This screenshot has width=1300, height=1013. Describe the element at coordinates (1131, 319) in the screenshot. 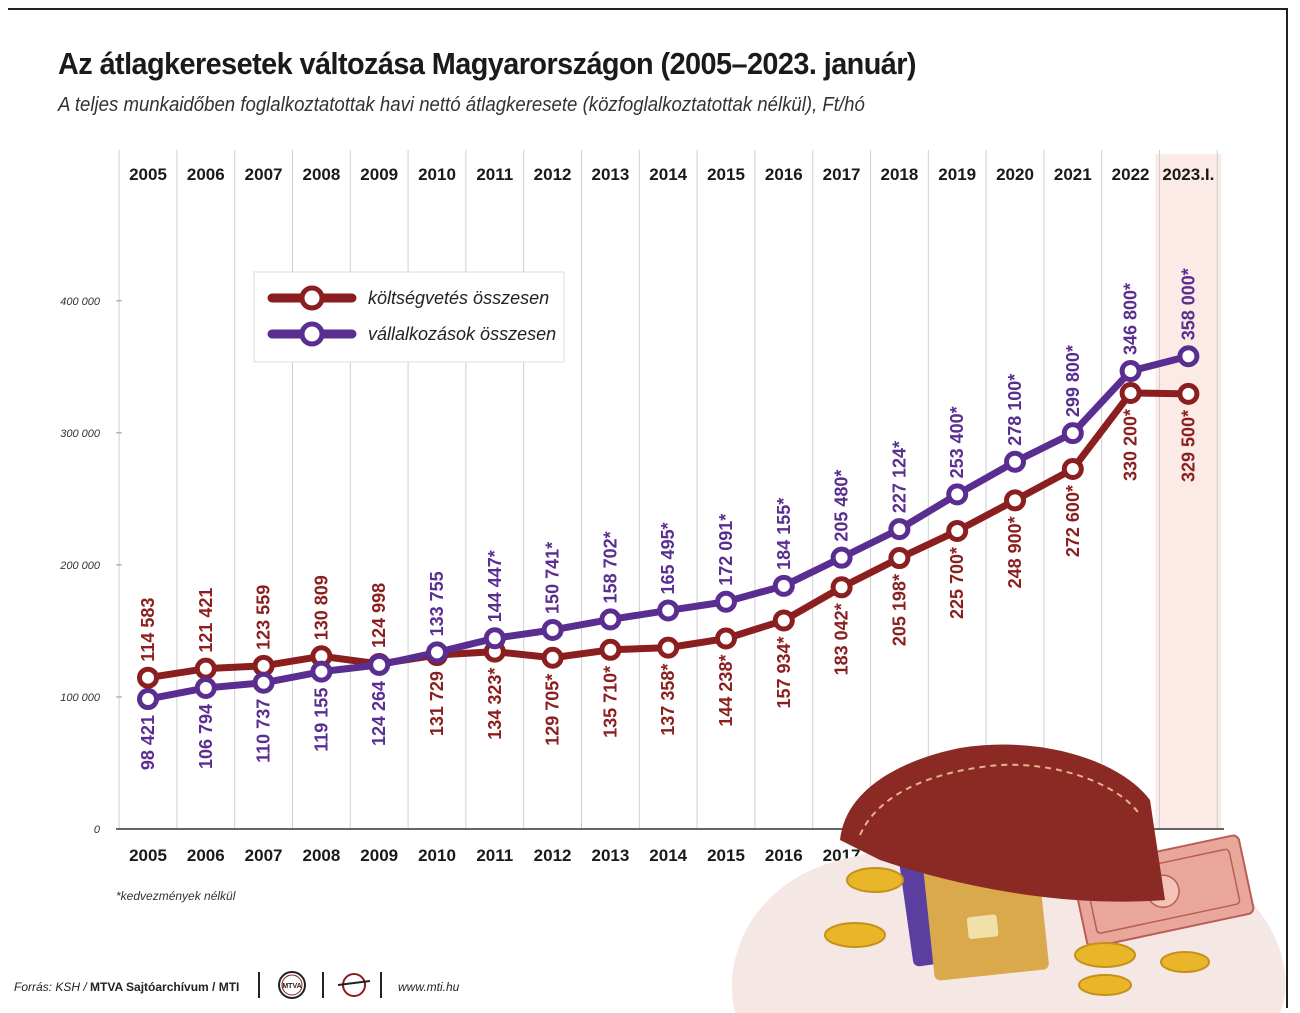

I see `data-label-business: 346 800*` at that location.